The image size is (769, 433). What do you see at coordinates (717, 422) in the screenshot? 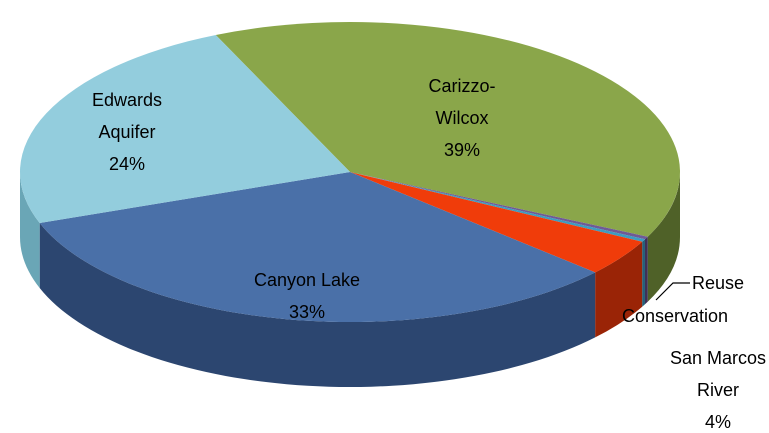
I see `value-label: 4%` at bounding box center [717, 422].